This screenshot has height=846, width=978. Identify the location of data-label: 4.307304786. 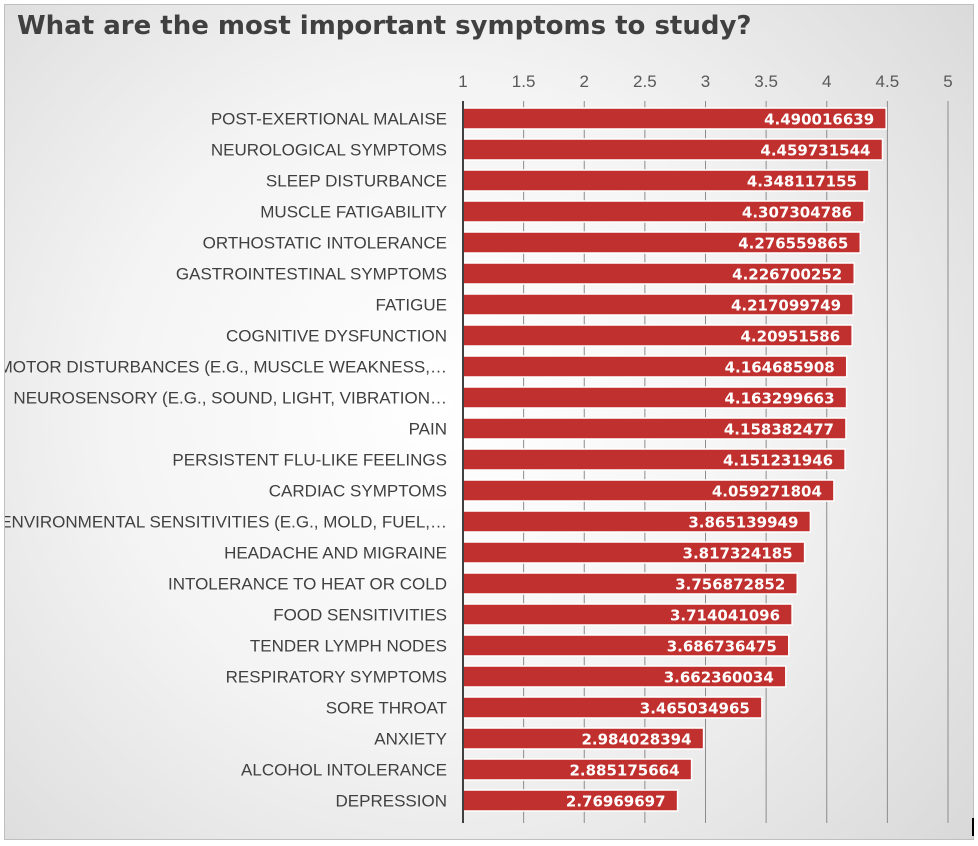
(797, 213).